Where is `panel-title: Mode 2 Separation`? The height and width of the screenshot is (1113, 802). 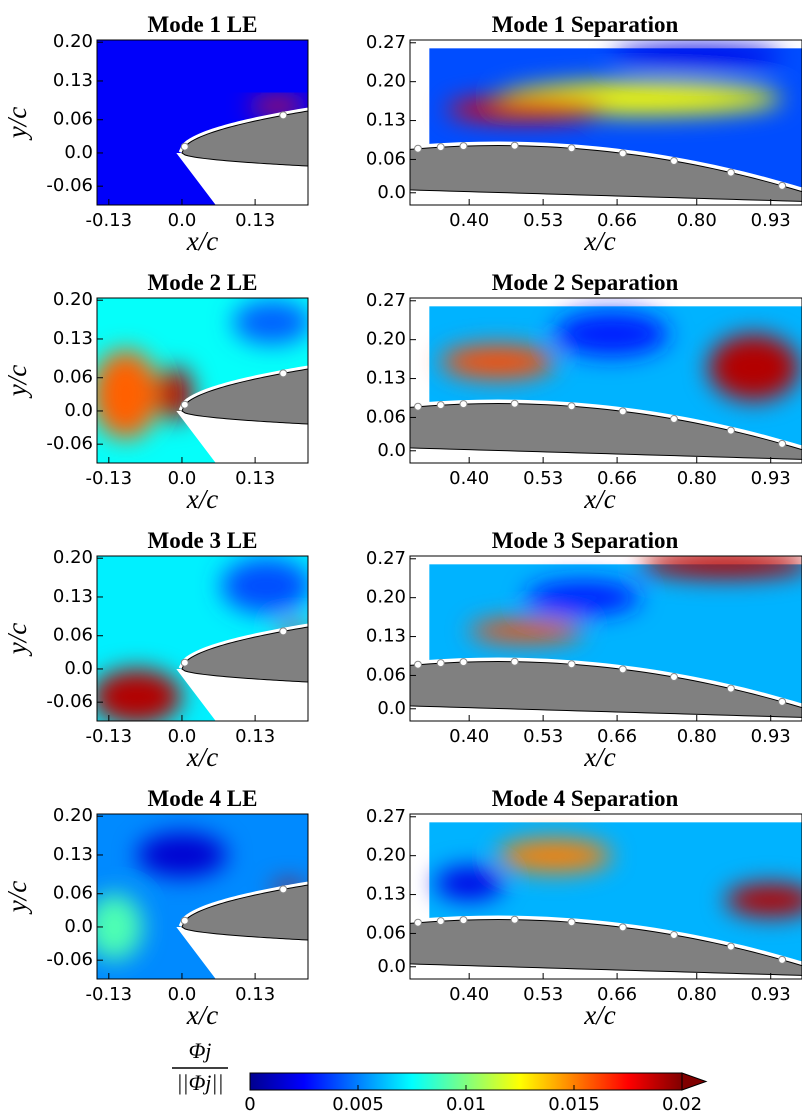 panel-title: Mode 2 Separation is located at coordinates (585, 282).